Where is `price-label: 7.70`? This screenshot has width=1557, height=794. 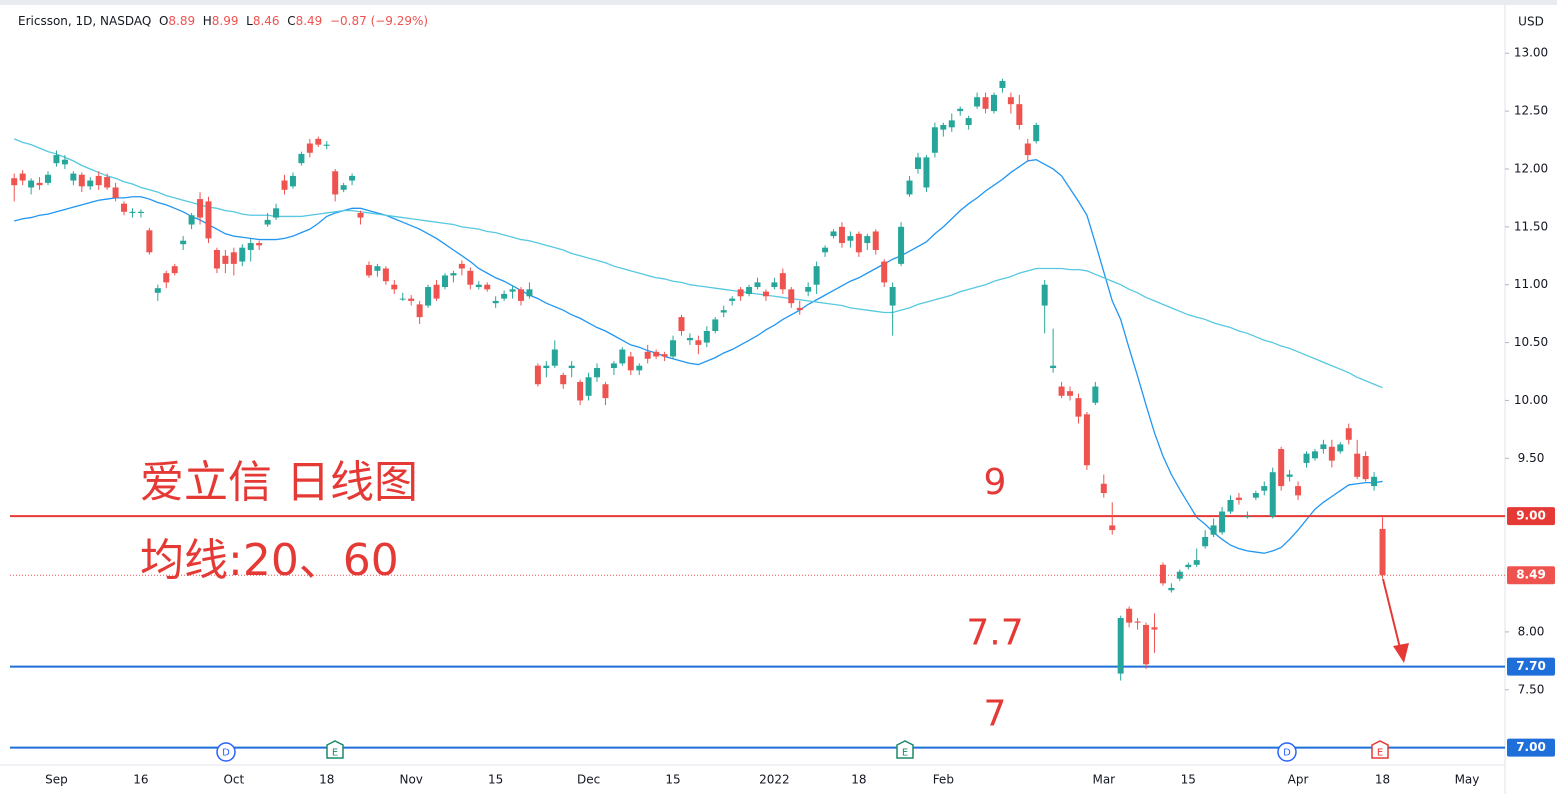 price-label: 7.70 is located at coordinates (1531, 666).